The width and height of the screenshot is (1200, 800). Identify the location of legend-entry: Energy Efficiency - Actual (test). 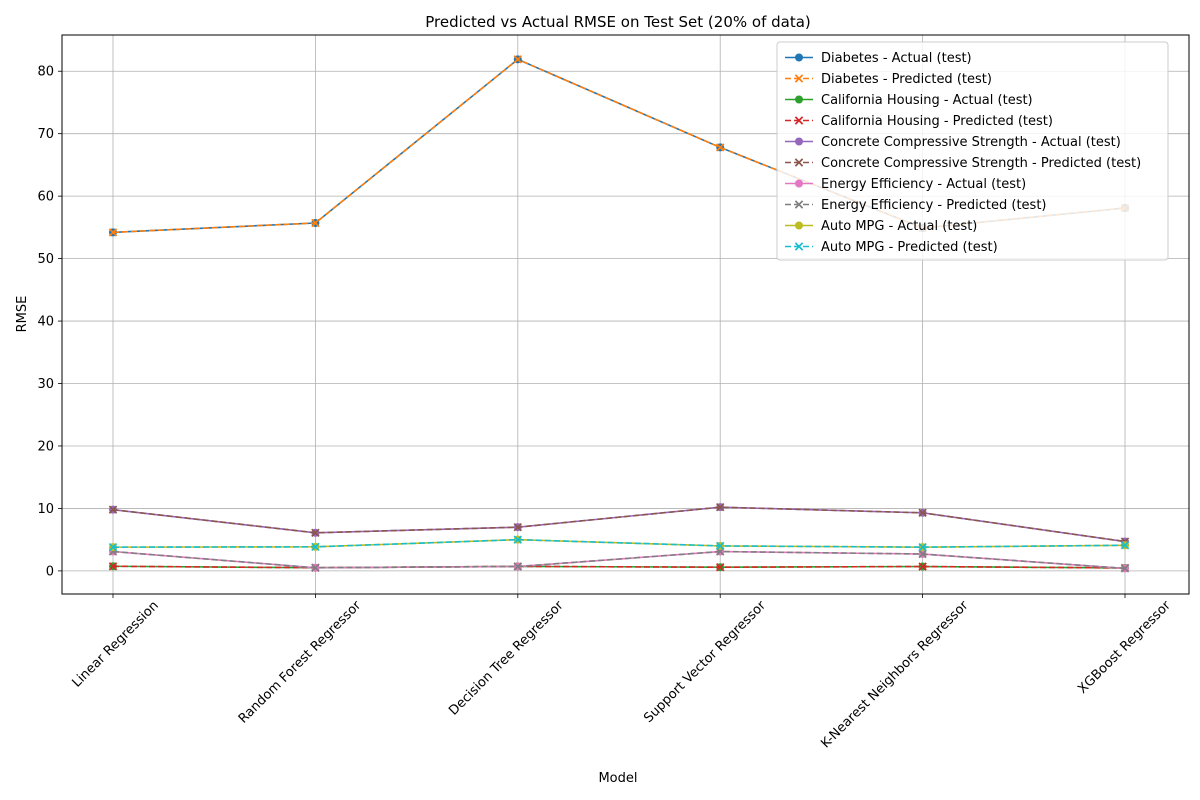
(905, 184).